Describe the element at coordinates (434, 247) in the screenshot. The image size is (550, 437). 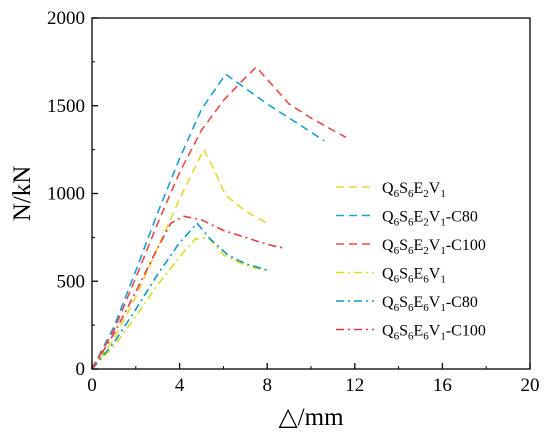
I see `legend-label-3: Q6S6E2V1-C100` at that location.